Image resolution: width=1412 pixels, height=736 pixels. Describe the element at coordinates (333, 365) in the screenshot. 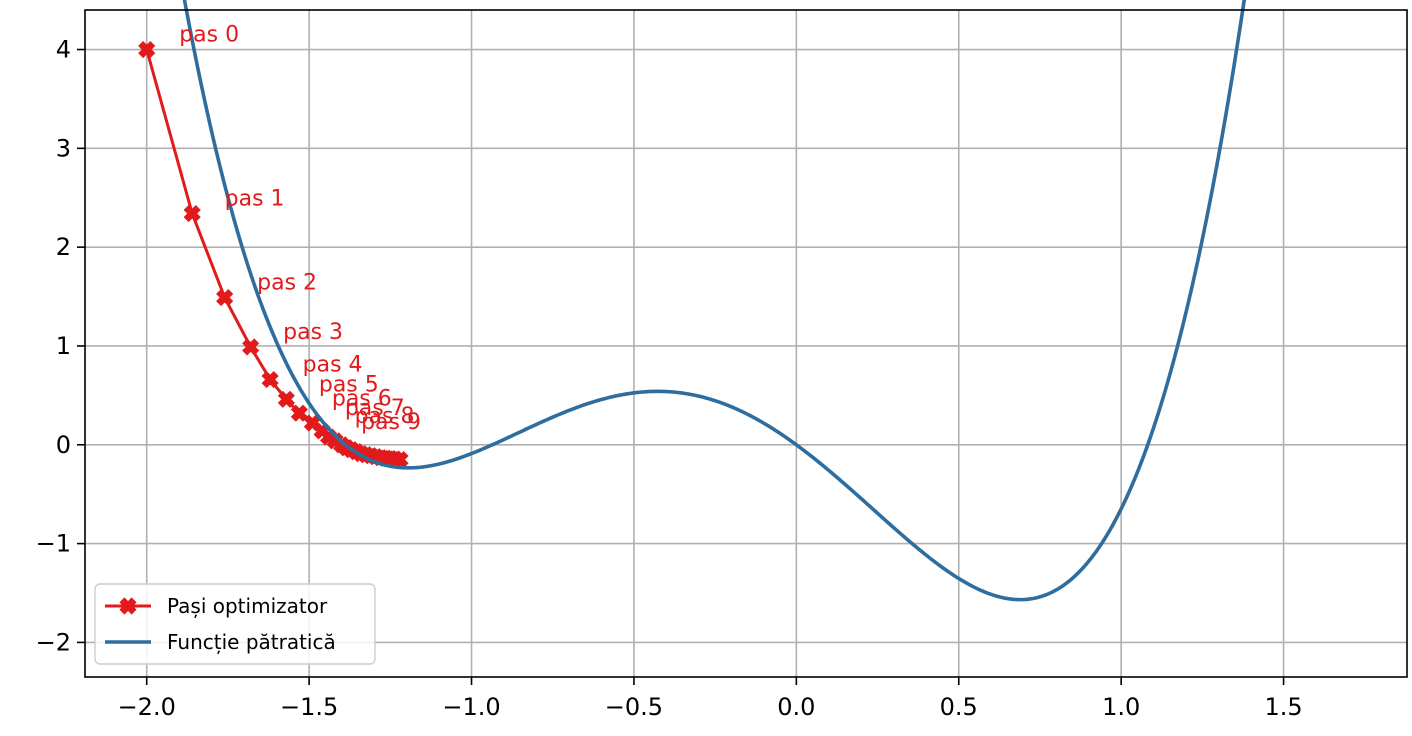

I see `step-label: pas 4` at that location.